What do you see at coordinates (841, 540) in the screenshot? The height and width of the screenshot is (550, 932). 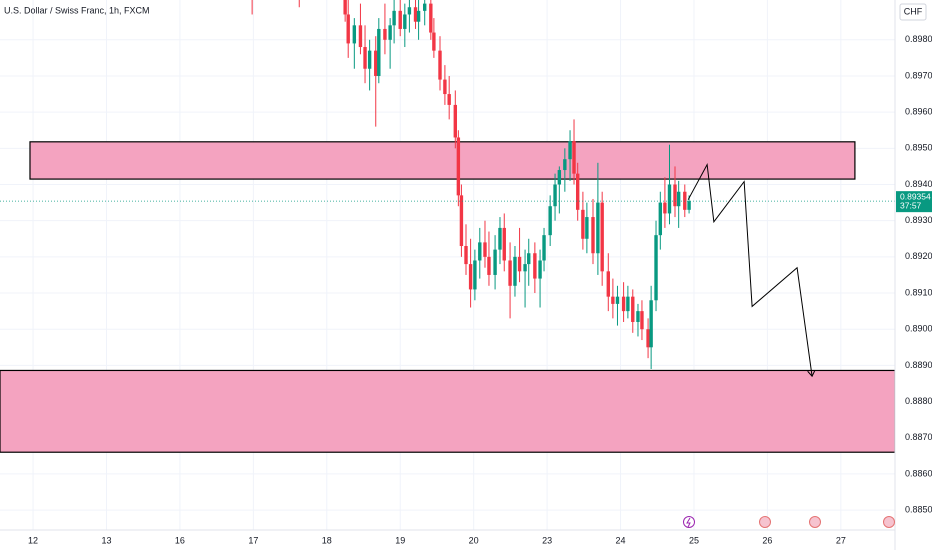 I see `x-tick-label: 27` at bounding box center [841, 540].